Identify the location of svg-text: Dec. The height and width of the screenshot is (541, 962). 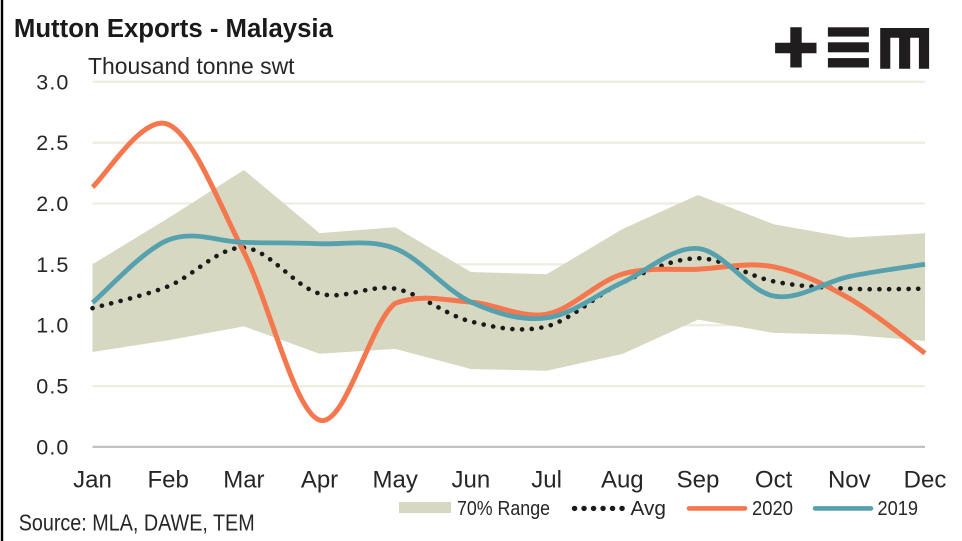
(925, 480).